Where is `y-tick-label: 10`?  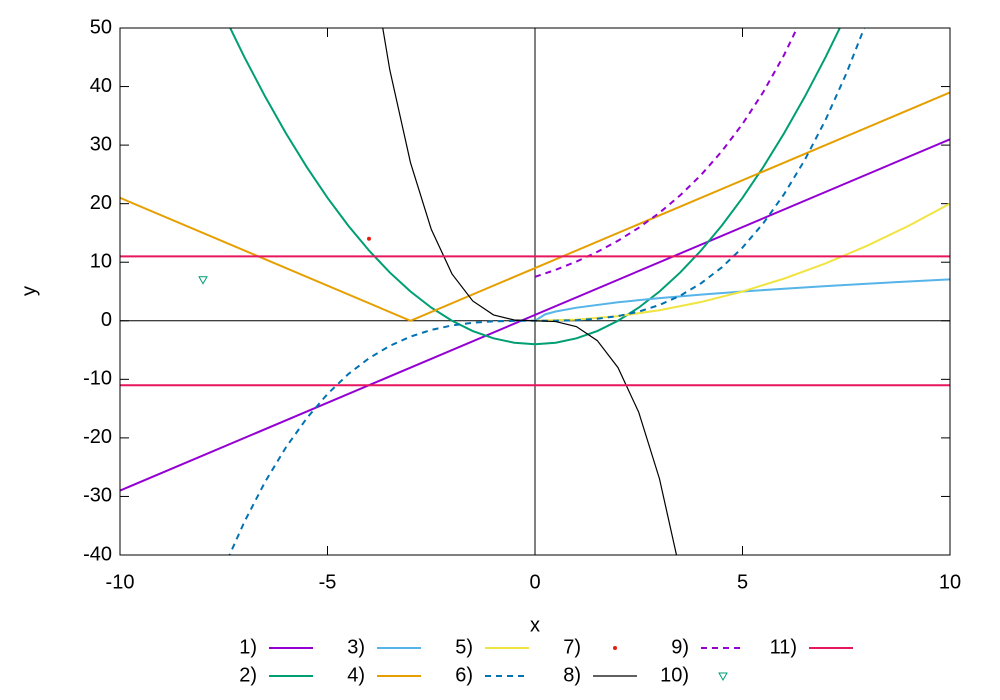 y-tick-label: 10 is located at coordinates (101, 262).